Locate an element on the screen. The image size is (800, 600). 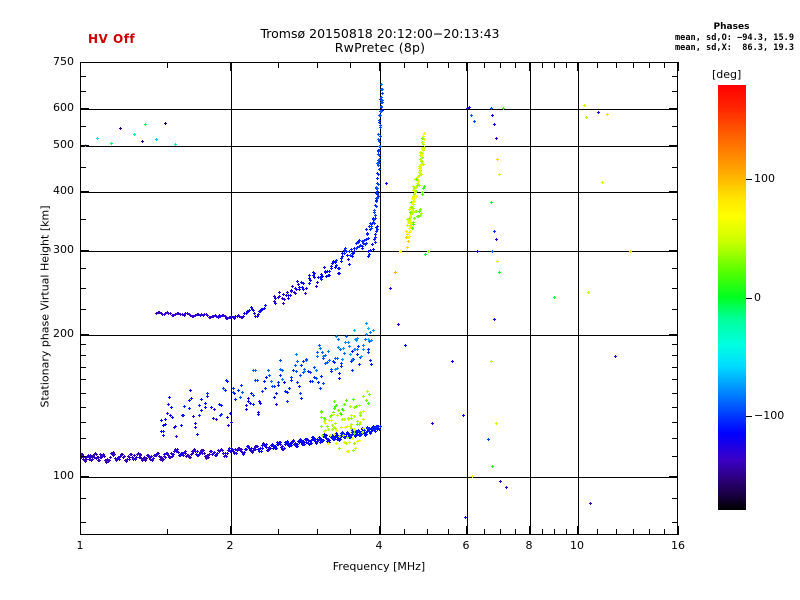
chart-title-line1: Tromsø 20150818 20:12:00−20:13:43 is located at coordinates (380, 33).